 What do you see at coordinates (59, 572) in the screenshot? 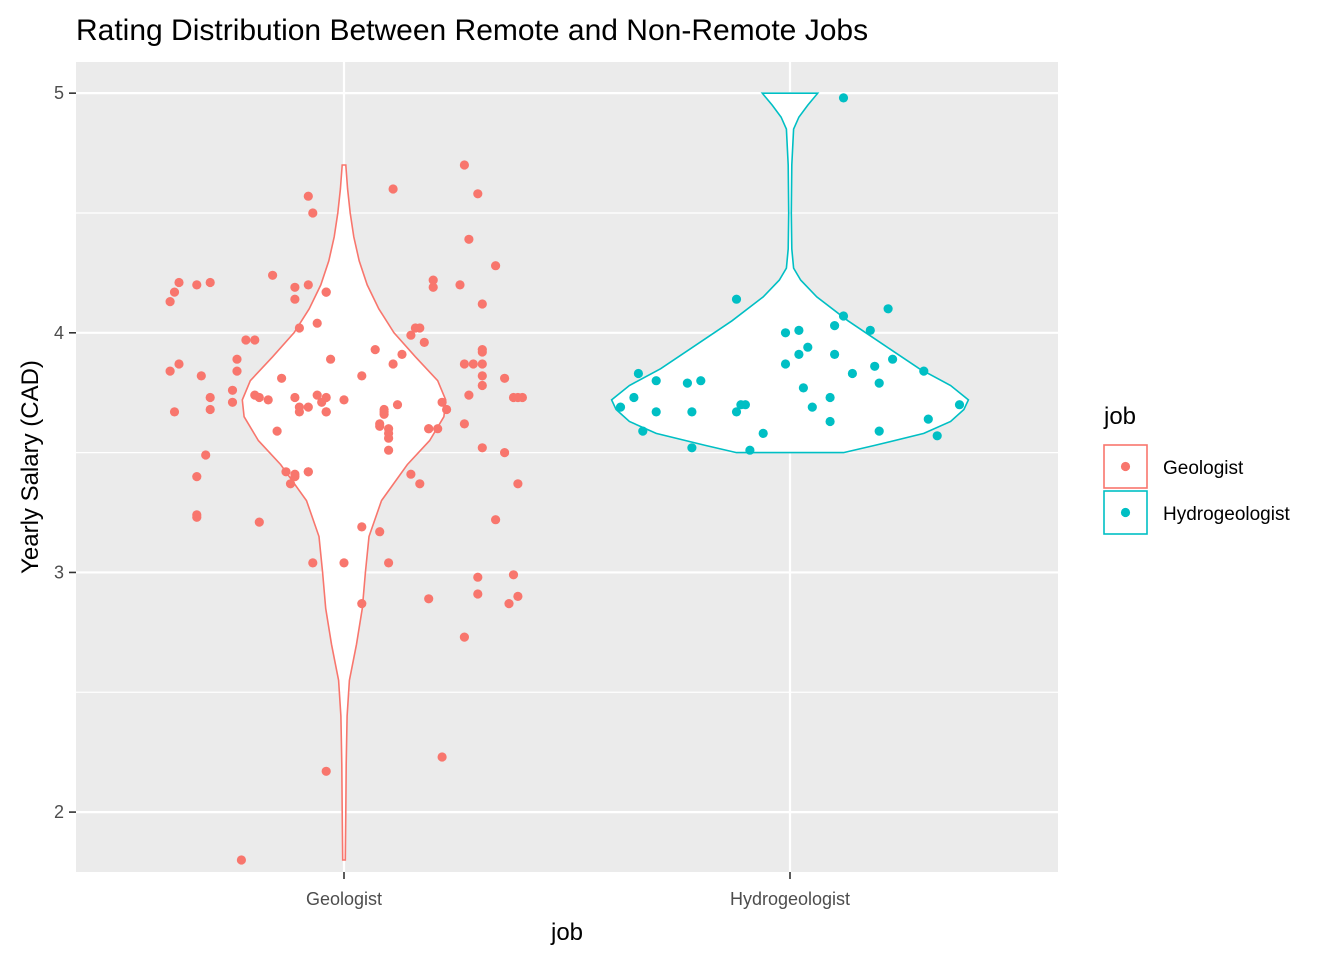
I see `y-tick-label: 3` at bounding box center [59, 572].